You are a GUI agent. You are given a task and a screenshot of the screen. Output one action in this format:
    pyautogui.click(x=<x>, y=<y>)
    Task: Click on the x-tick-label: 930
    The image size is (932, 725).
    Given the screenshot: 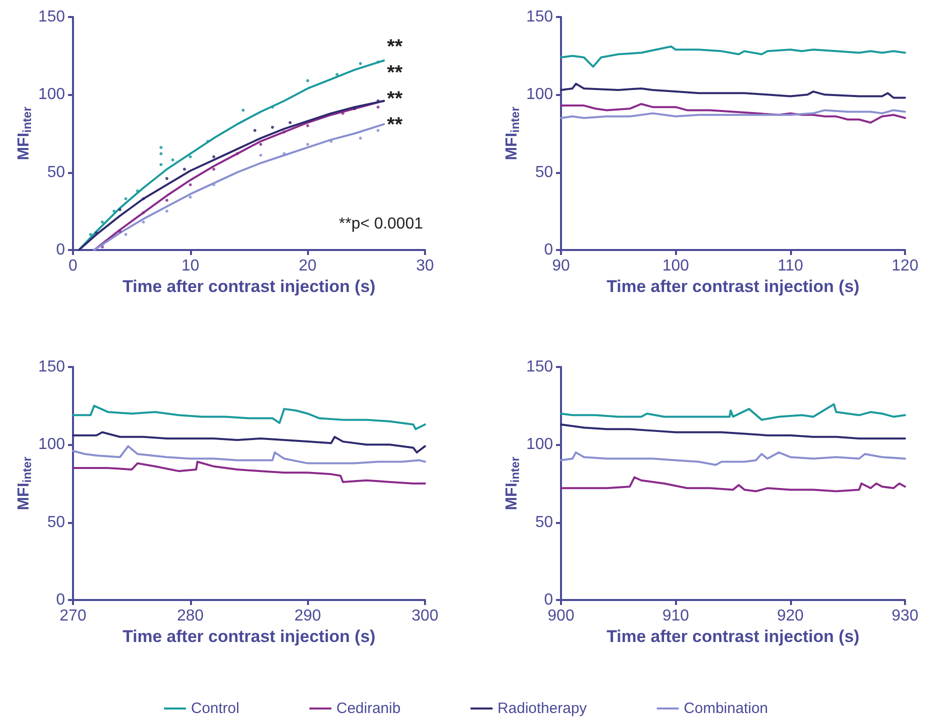 What is the action you would take?
    pyautogui.click(x=905, y=616)
    